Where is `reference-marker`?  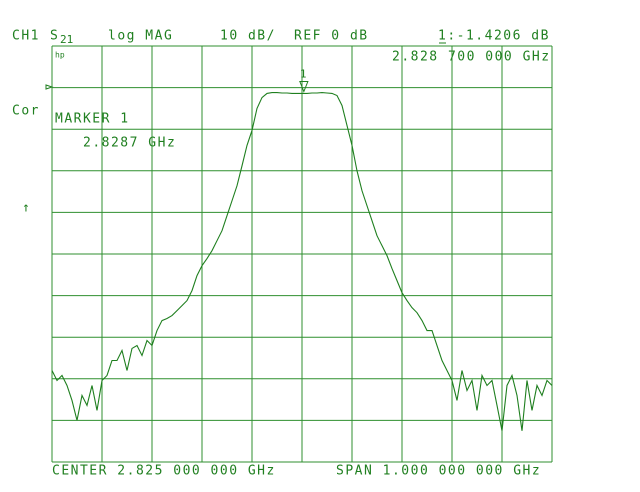
reference-marker is located at coordinates (49, 87).